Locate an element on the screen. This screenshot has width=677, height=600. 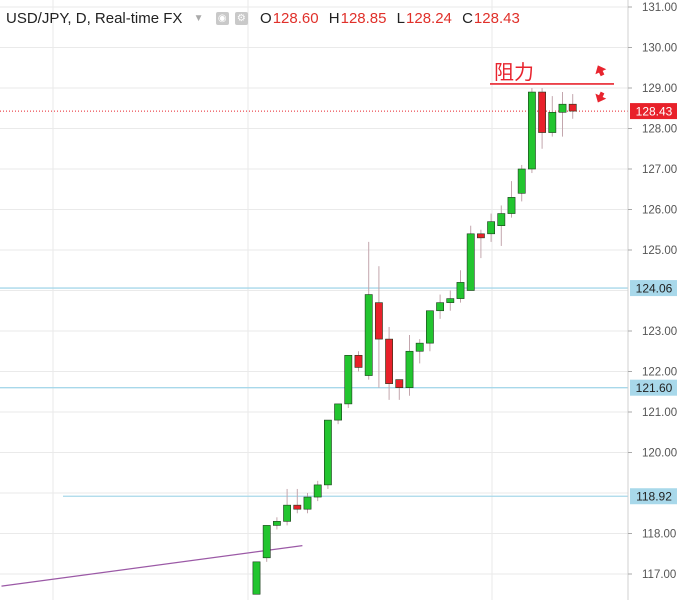
tick-label: 118.00 is located at coordinates (659, 535).